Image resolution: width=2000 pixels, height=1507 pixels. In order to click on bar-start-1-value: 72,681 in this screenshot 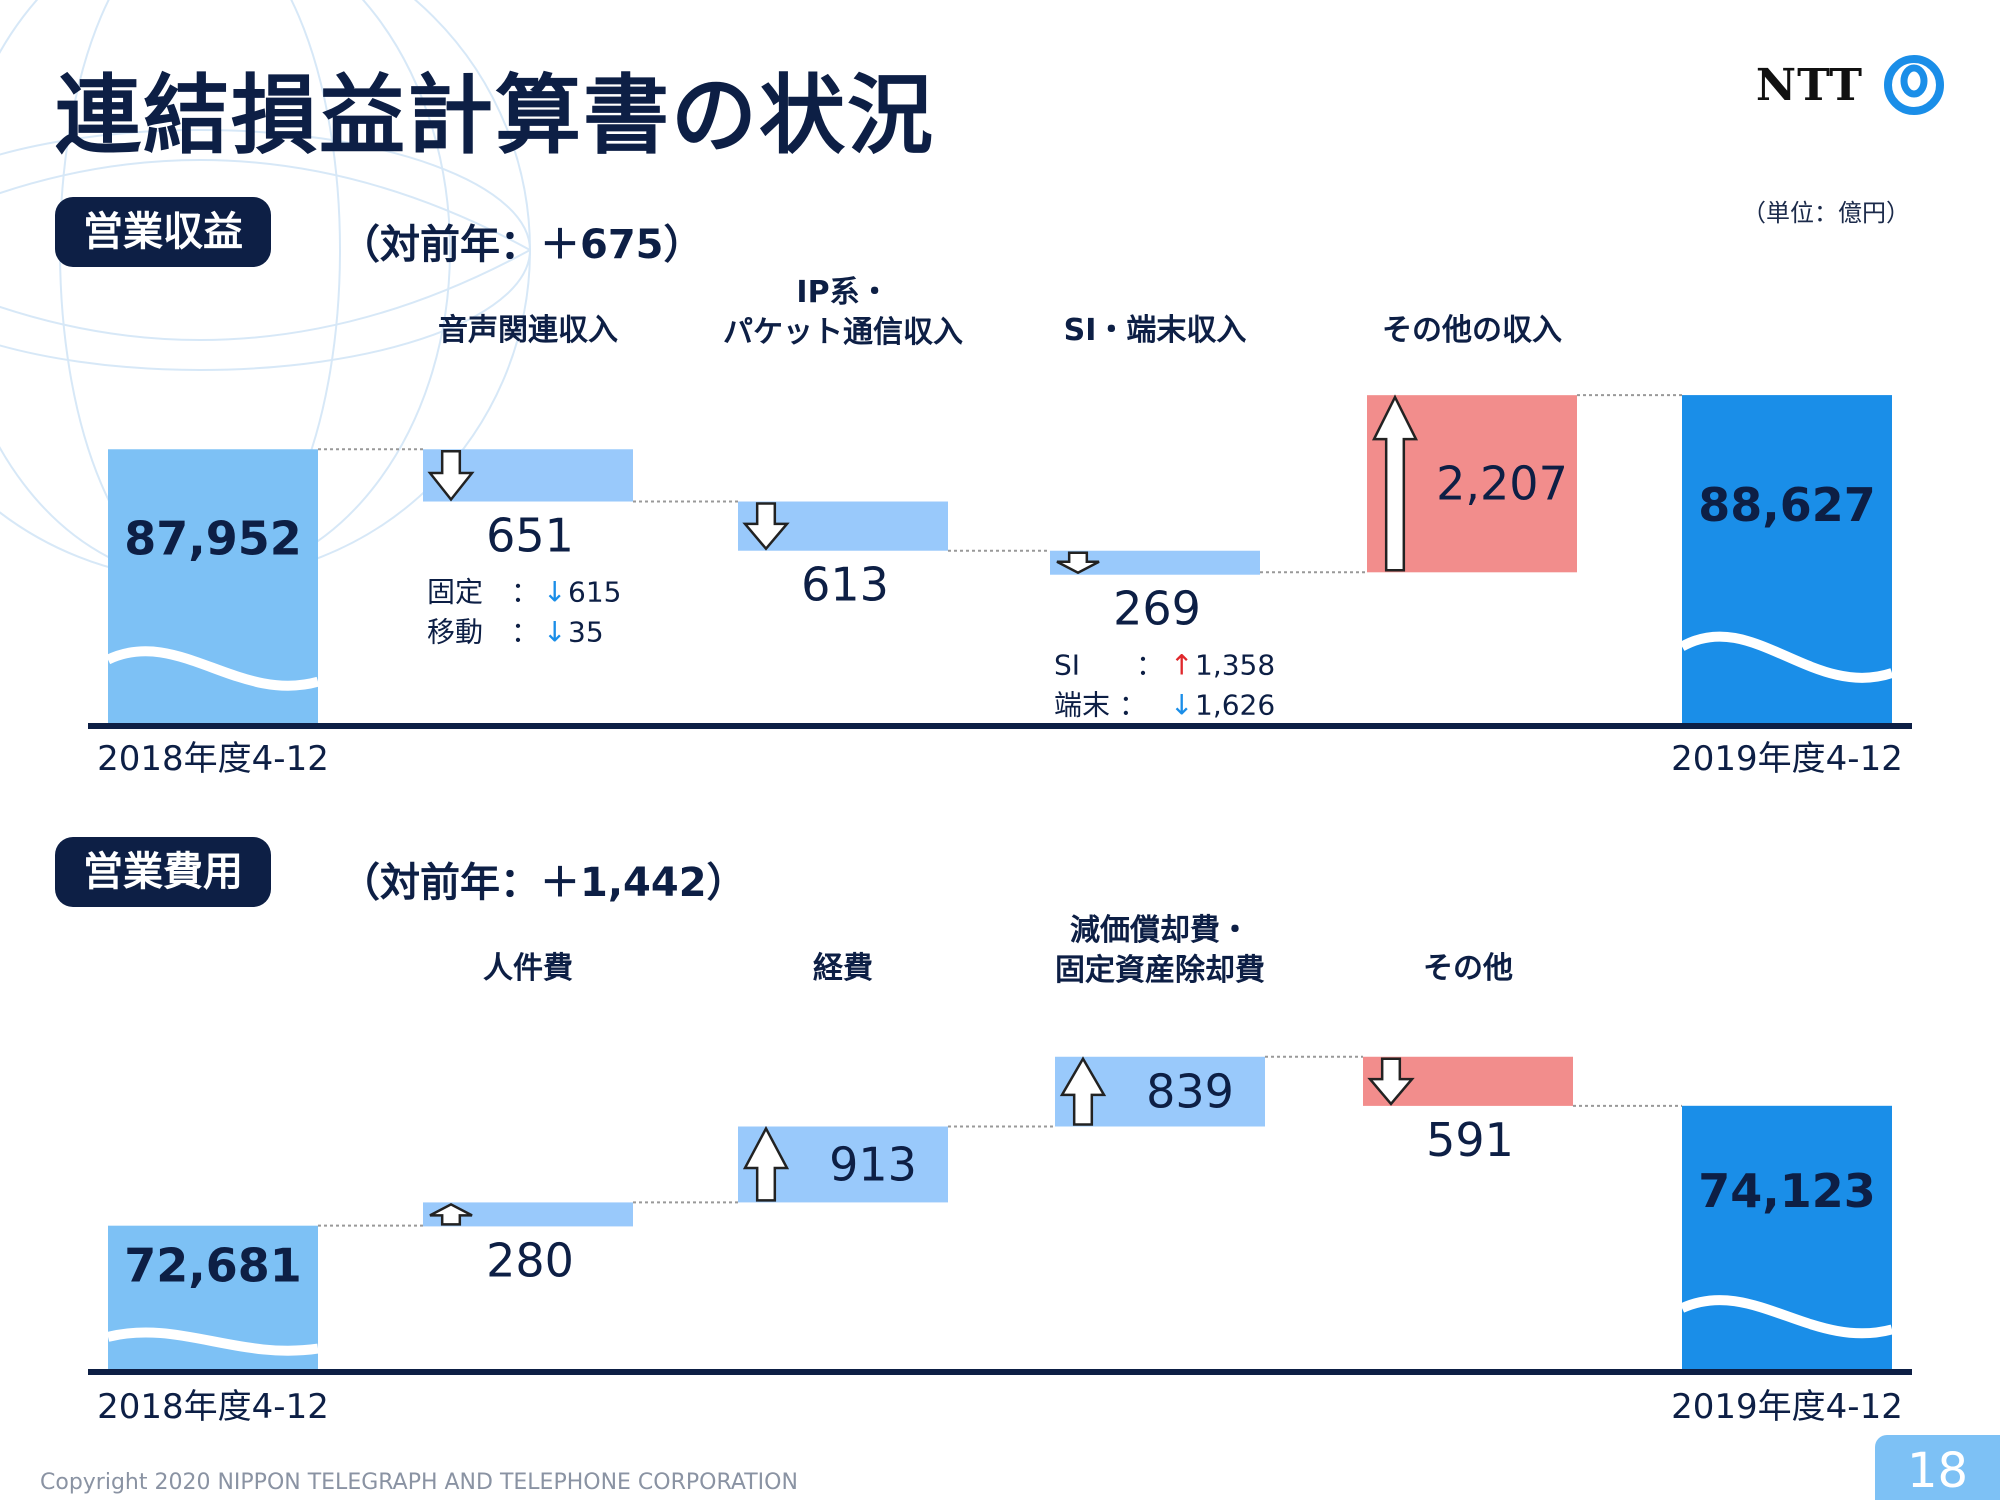, I will do `click(213, 1265)`.